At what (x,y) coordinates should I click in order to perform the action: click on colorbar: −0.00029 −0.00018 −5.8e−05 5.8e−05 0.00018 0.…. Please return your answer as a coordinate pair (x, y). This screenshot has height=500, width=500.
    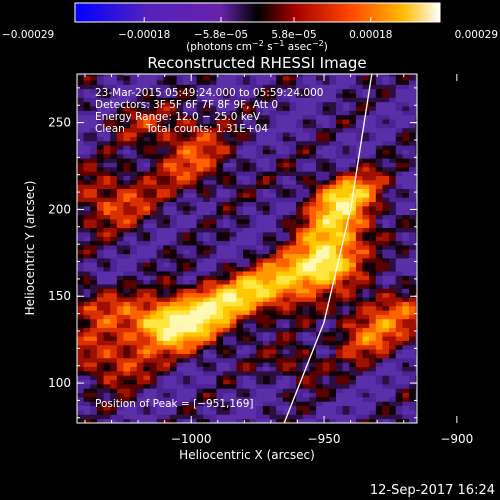
    Looking at the image, I should click on (250, 27).